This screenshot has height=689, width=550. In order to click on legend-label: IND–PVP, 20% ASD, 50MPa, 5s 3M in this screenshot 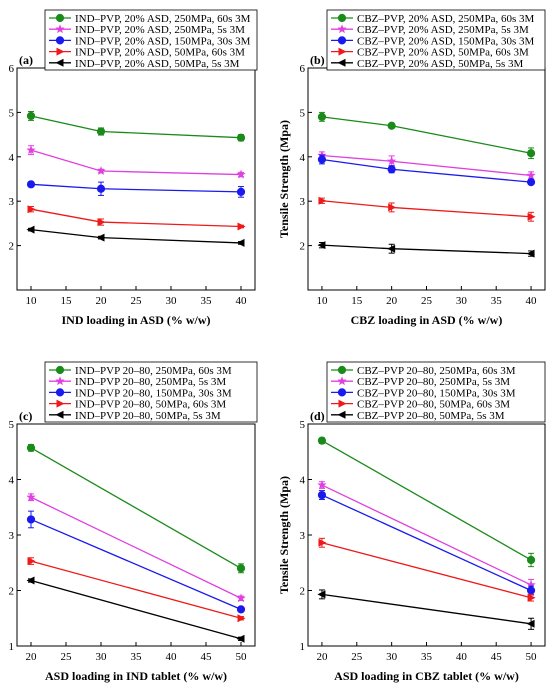, I will do `click(157, 64)`.